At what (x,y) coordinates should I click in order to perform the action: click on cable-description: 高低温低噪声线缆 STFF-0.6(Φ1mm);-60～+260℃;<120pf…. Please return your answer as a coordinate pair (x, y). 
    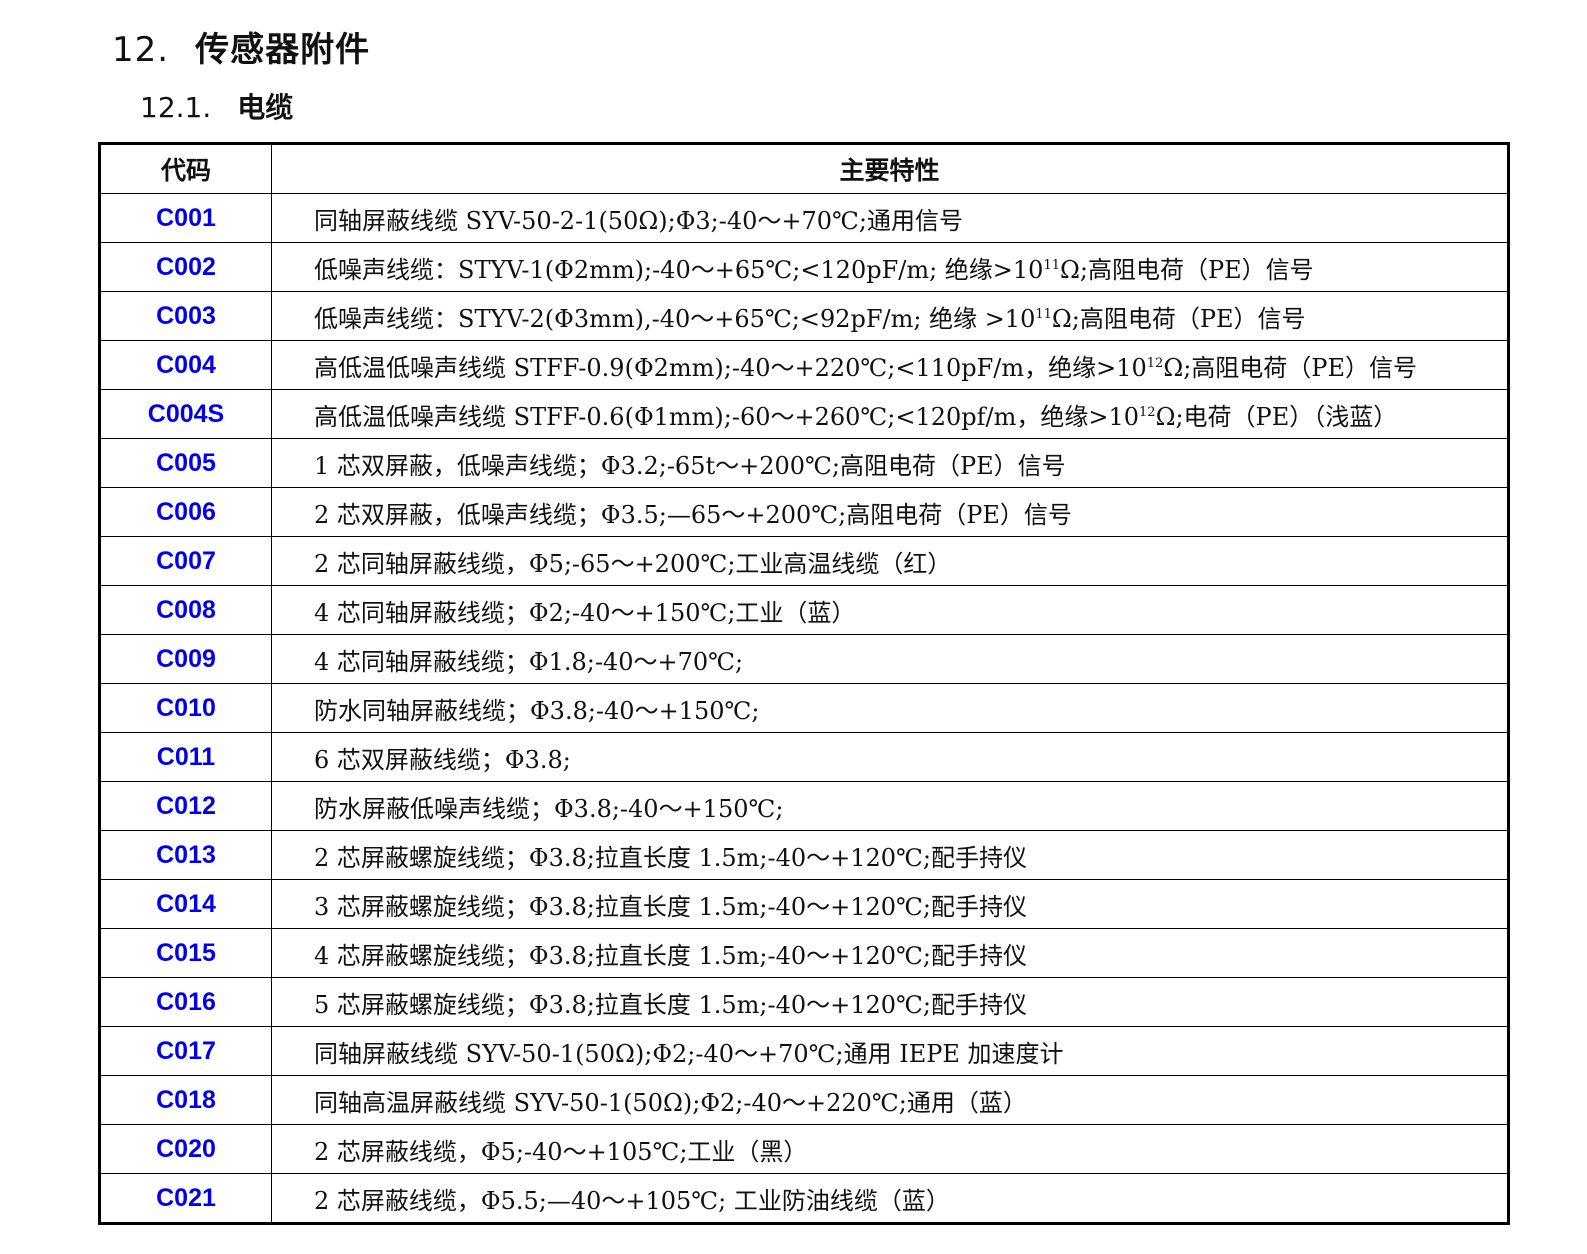
    Looking at the image, I should click on (890, 414).